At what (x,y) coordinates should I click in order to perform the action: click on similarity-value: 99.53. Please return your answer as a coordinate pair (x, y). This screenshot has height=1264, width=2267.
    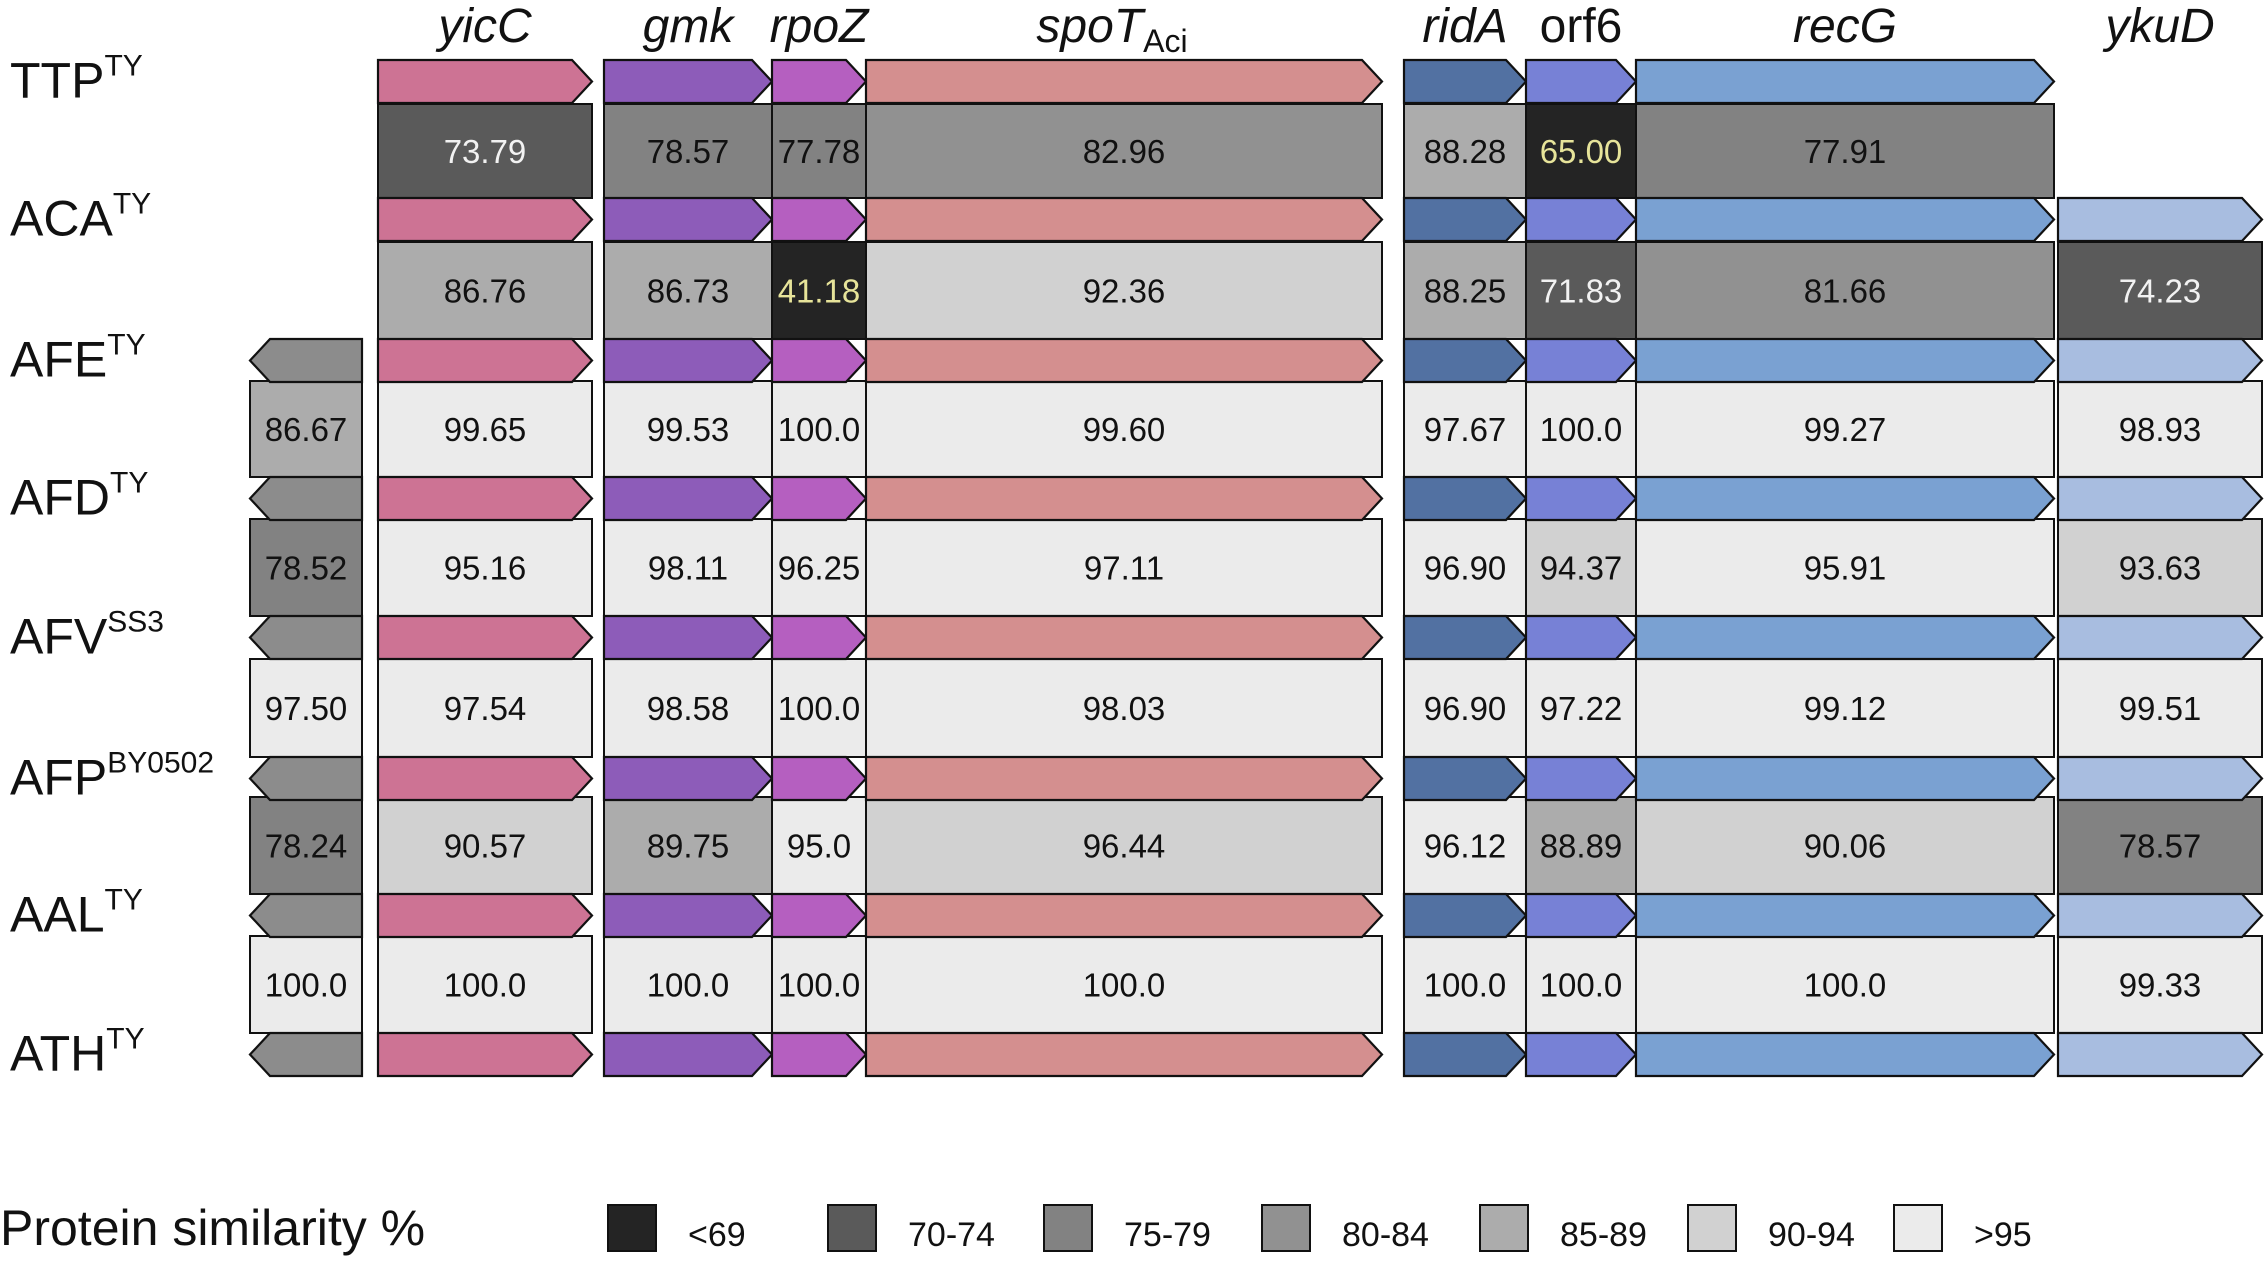
    Looking at the image, I should click on (688, 429).